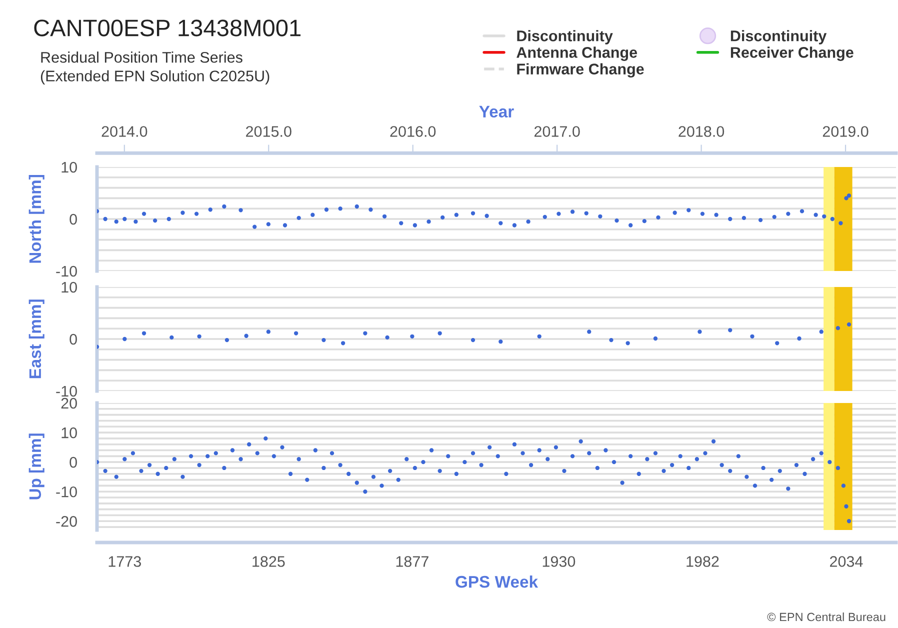  What do you see at coordinates (125, 131) in the screenshot?
I see `x2-tick-label: 2014.0` at bounding box center [125, 131].